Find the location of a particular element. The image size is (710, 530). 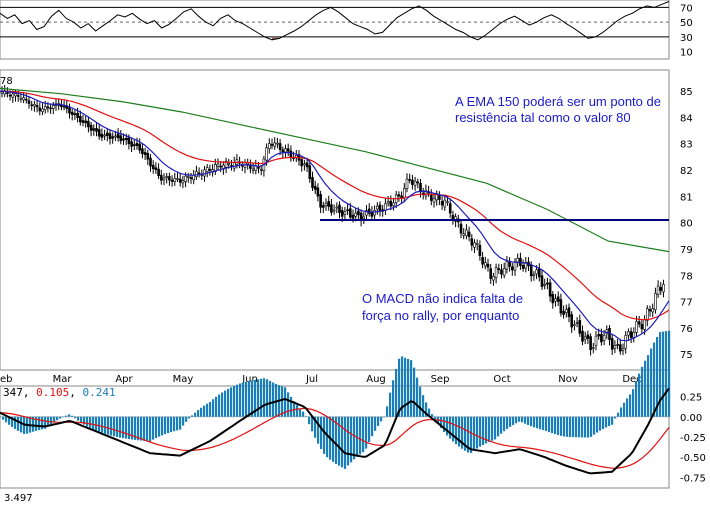

price-tick-7: 78 is located at coordinates (686, 276).